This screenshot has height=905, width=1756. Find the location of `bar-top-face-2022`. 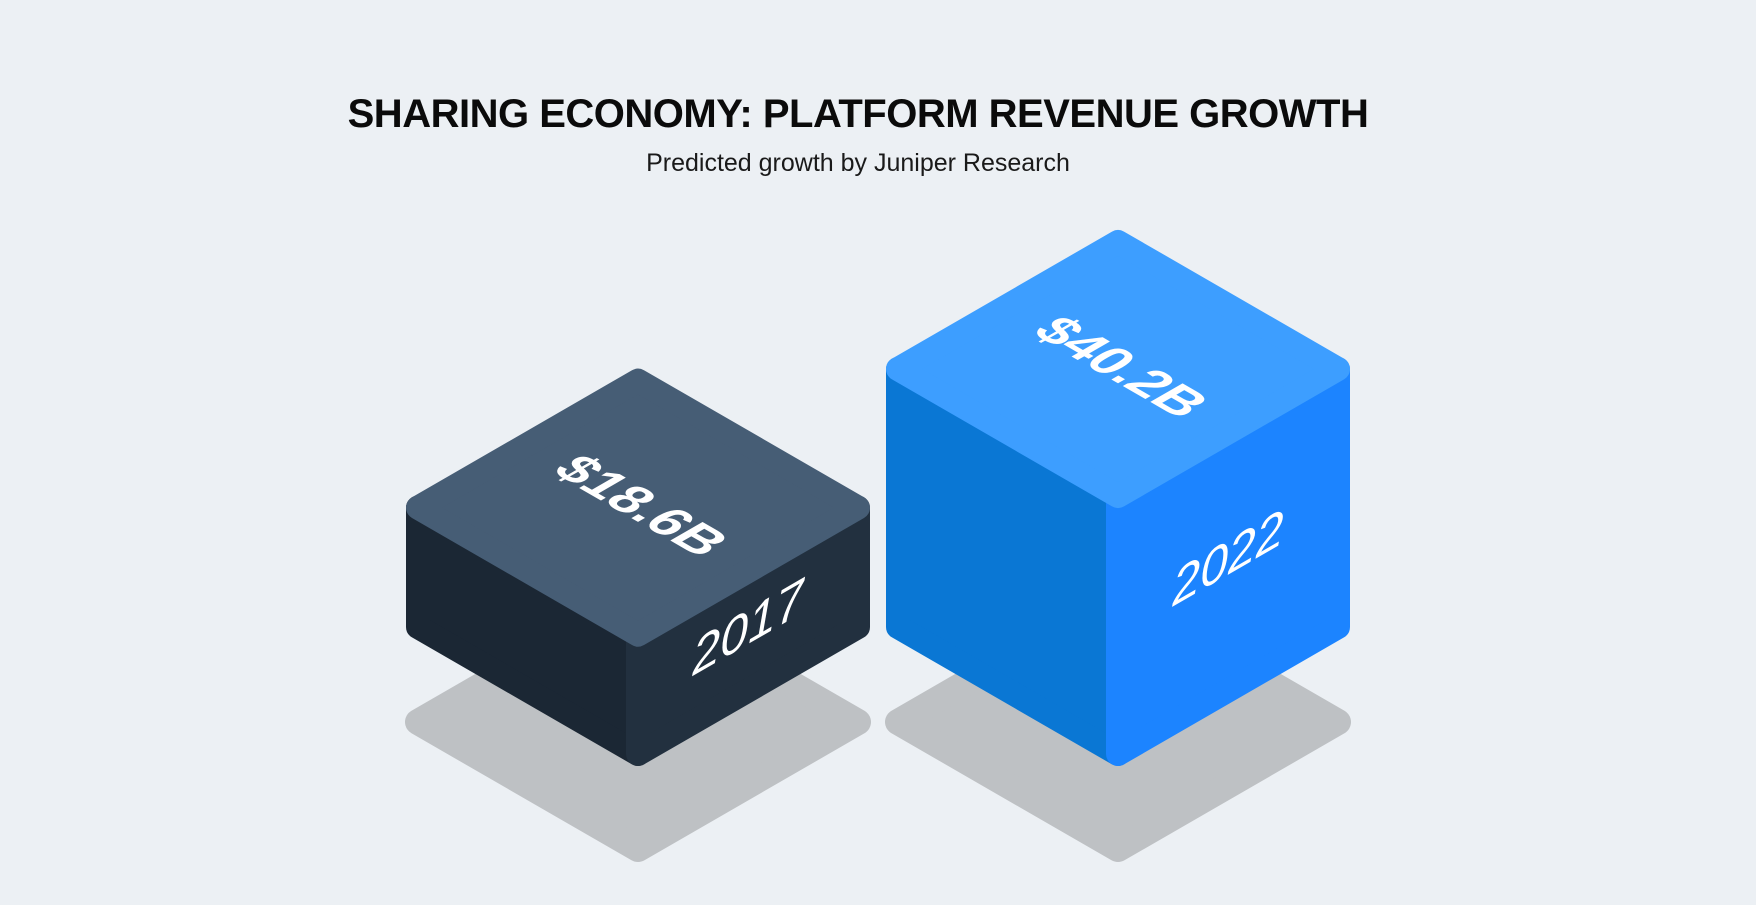

bar-top-face-2022 is located at coordinates (1118, 369).